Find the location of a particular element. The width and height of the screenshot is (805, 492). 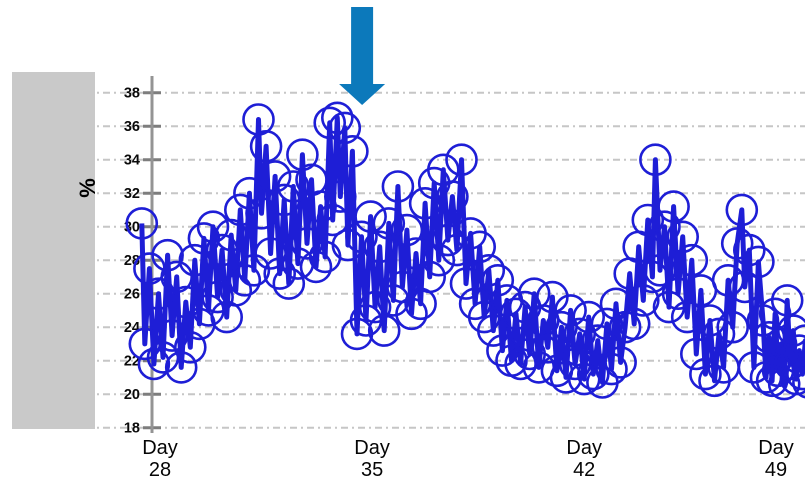

x-tick-label: Day 42 is located at coordinates (584, 459).